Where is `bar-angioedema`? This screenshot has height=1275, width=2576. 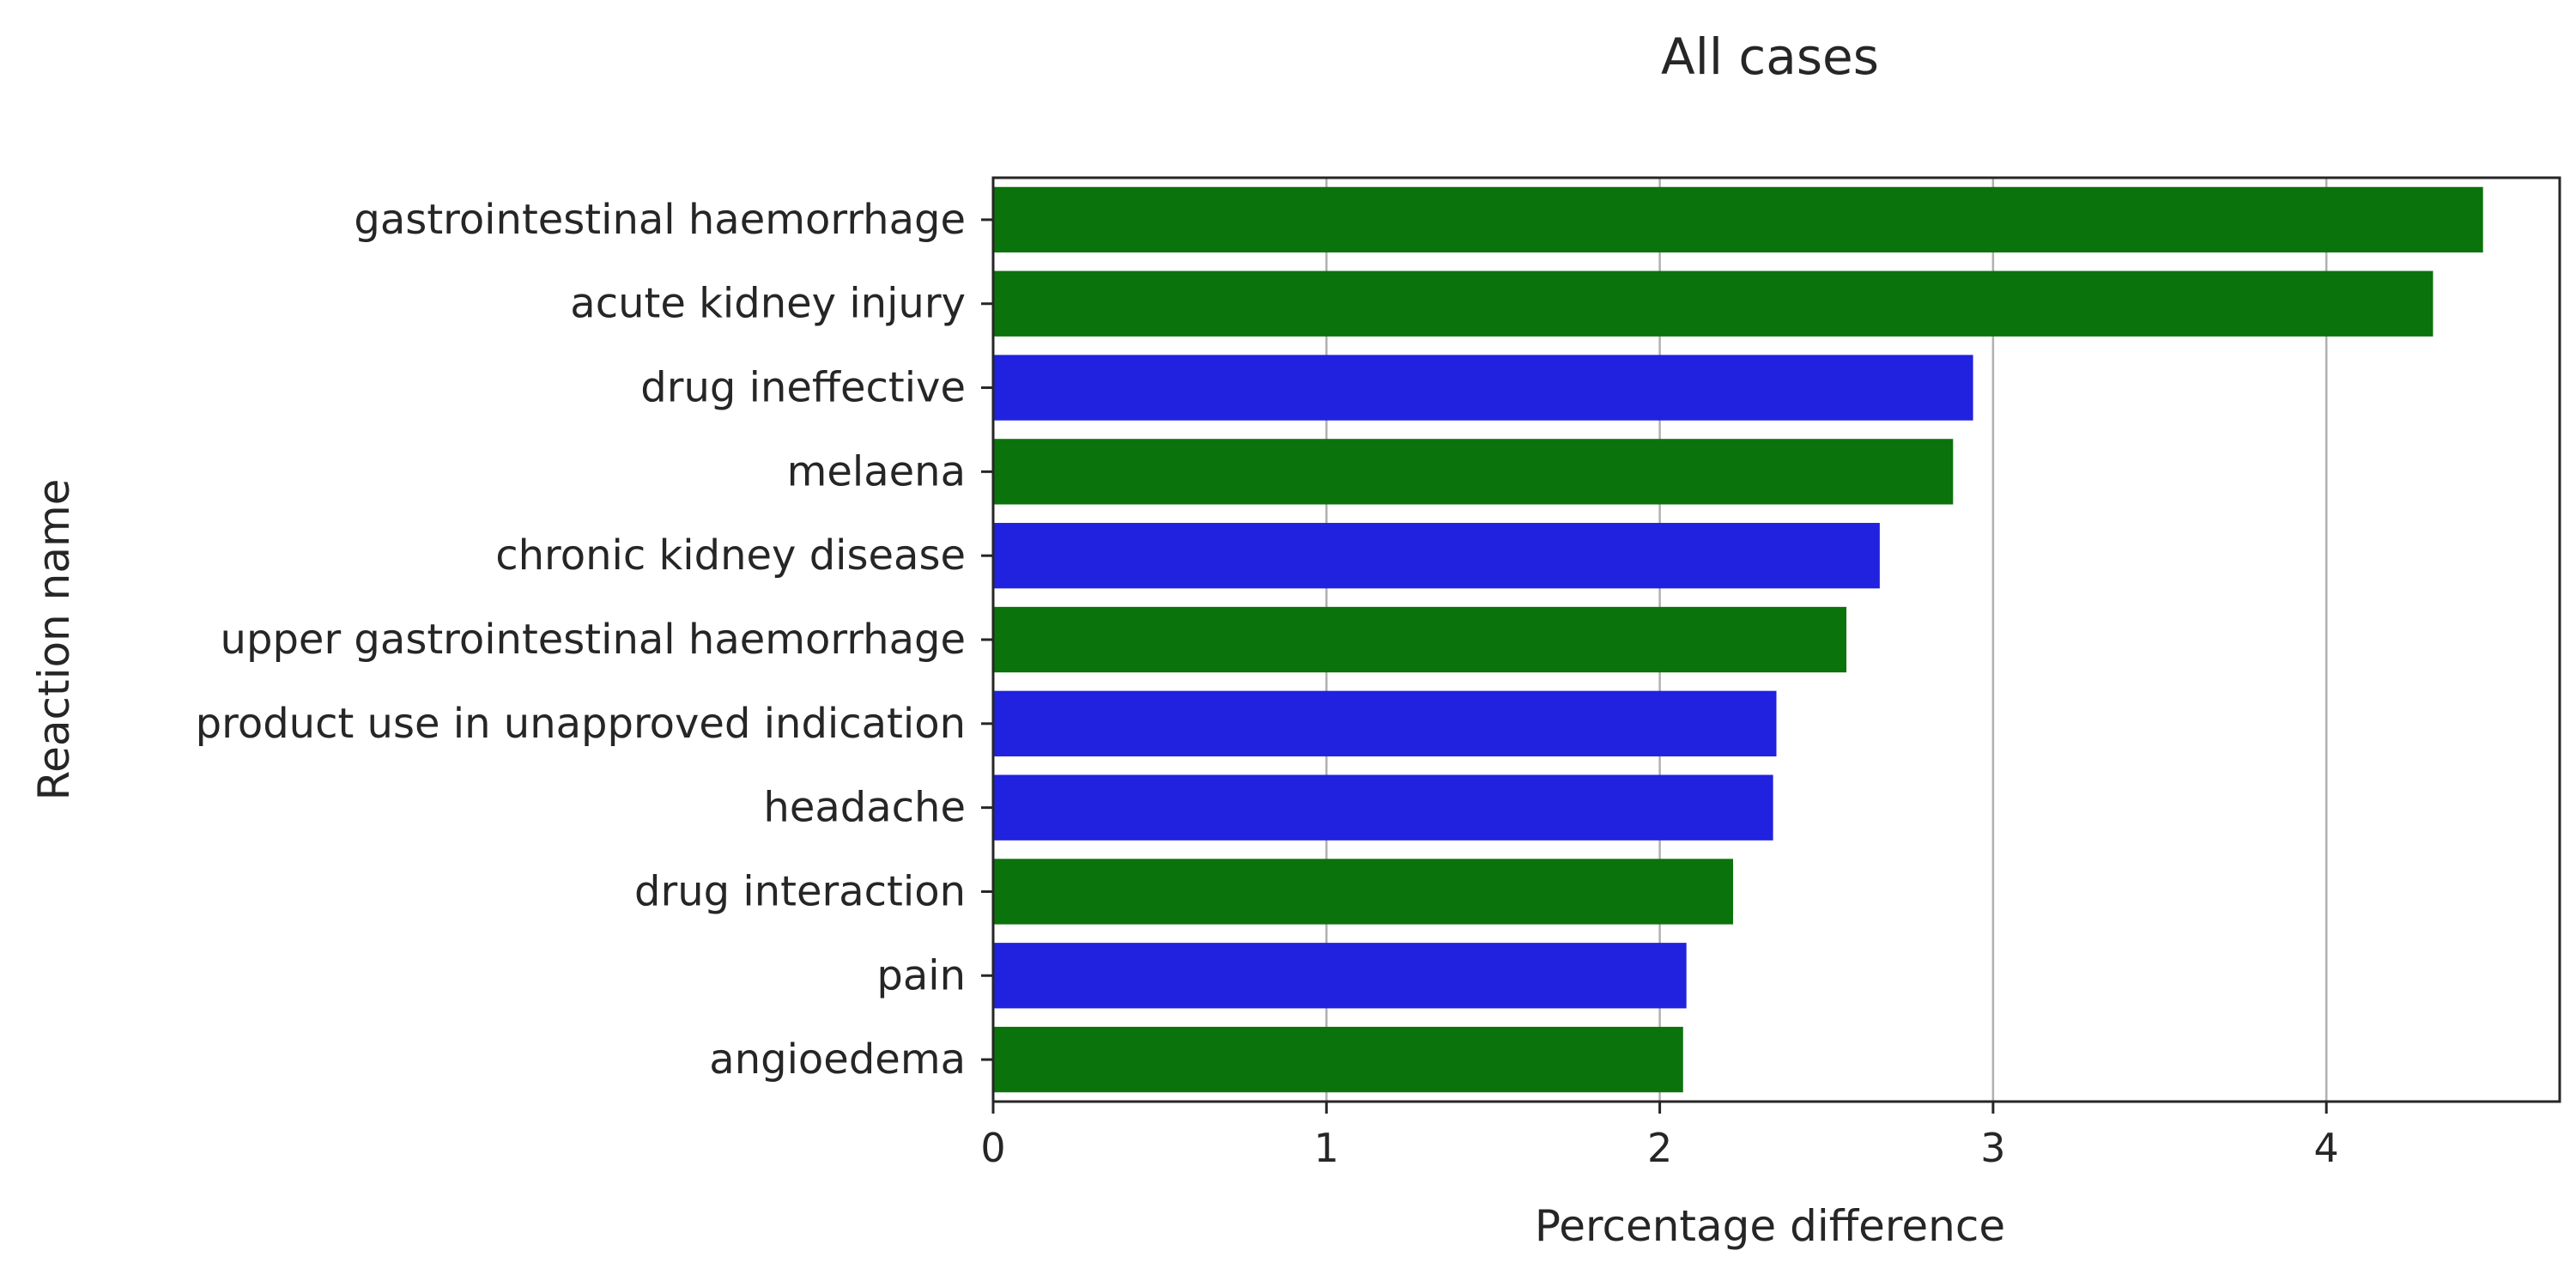 bar-angioedema is located at coordinates (1338, 1059).